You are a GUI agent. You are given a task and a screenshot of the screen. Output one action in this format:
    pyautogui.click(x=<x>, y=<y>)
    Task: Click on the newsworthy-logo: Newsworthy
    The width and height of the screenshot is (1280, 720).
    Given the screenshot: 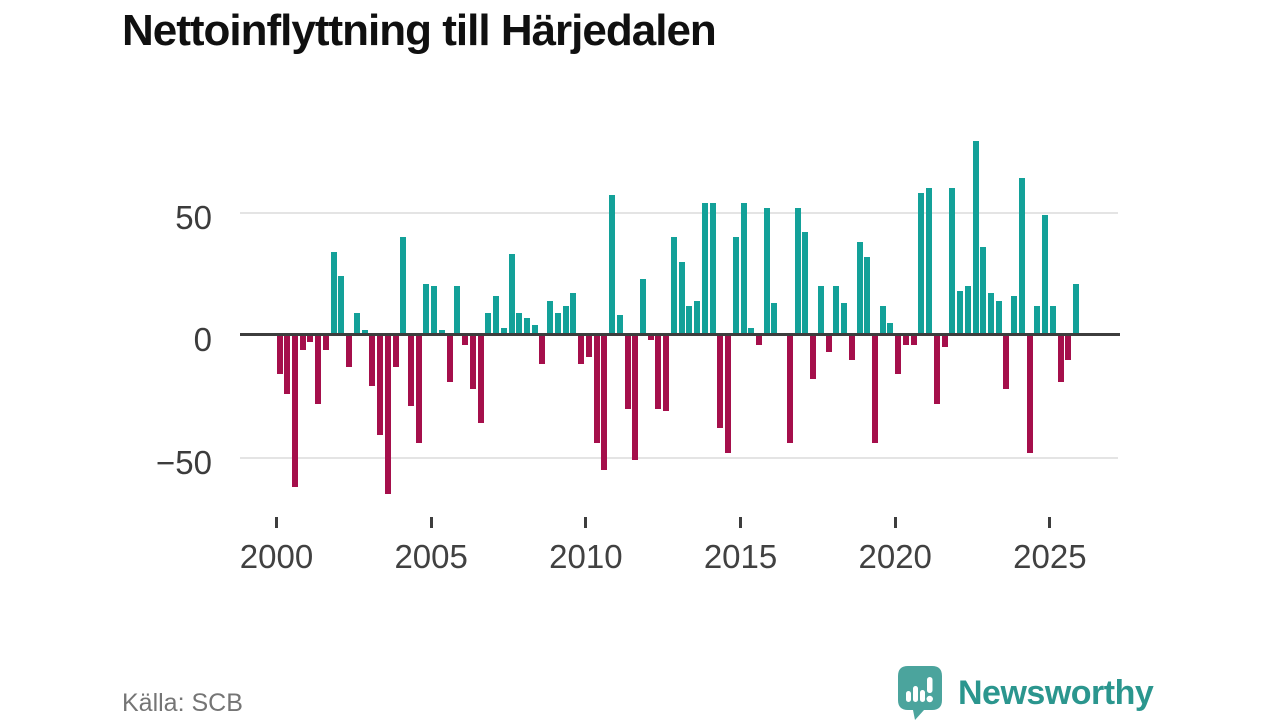 What is the action you would take?
    pyautogui.click(x=1026, y=693)
    